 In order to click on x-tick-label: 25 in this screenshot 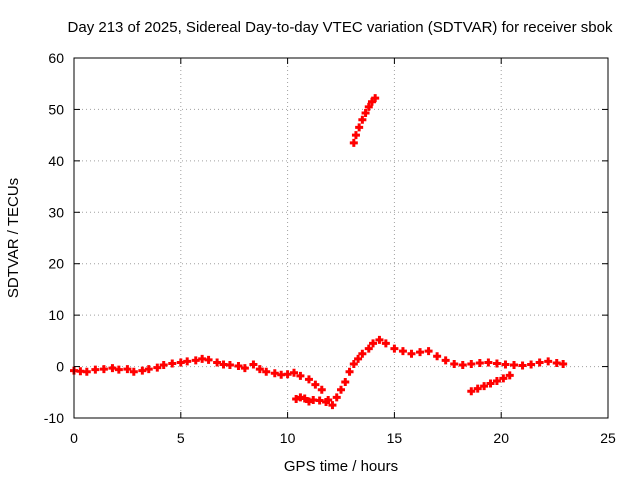, I will do `click(608, 438)`.